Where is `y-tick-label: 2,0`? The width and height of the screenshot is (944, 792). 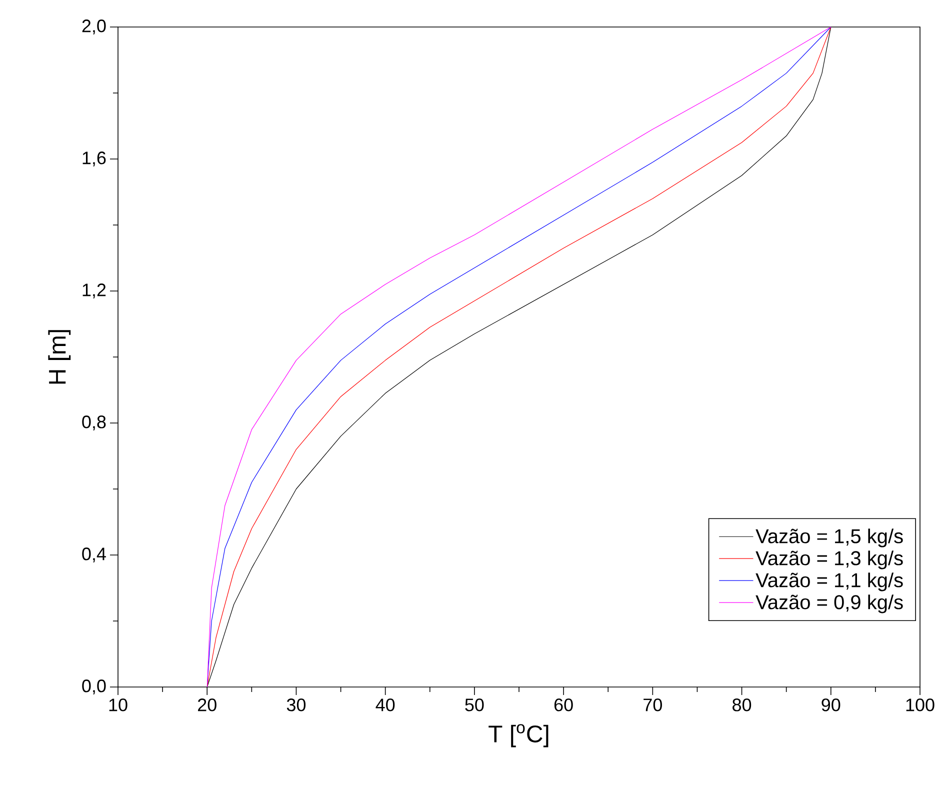
y-tick-label: 2,0 is located at coordinates (94, 27).